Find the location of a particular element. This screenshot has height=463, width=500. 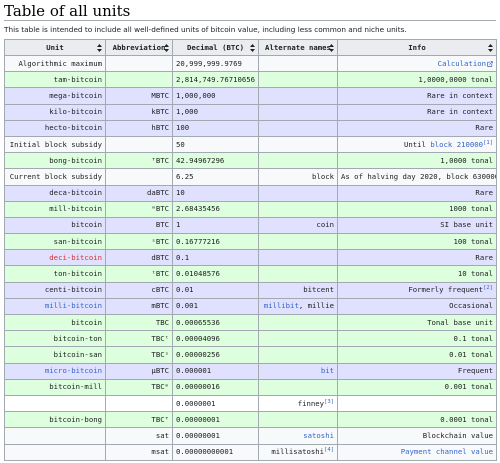

citation-link: [1] is located at coordinates (488, 142).